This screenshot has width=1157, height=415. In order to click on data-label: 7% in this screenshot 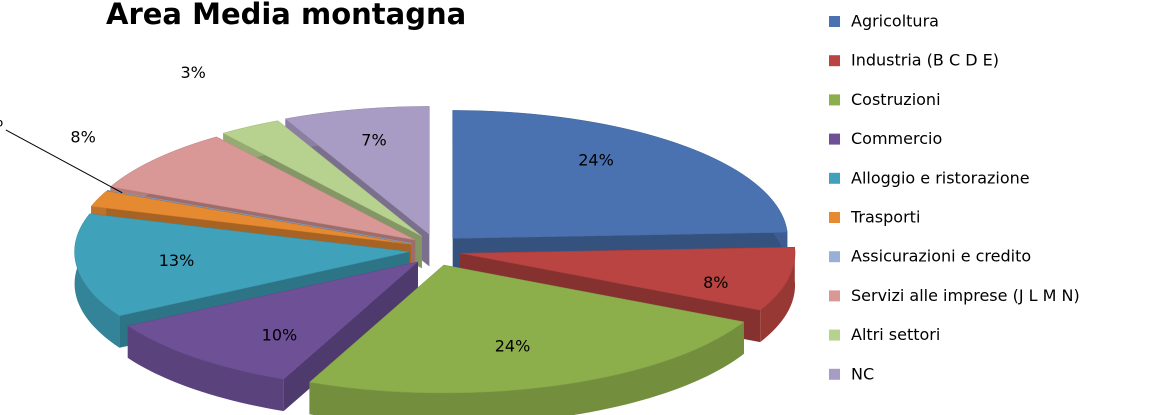, I will do `click(373, 139)`.